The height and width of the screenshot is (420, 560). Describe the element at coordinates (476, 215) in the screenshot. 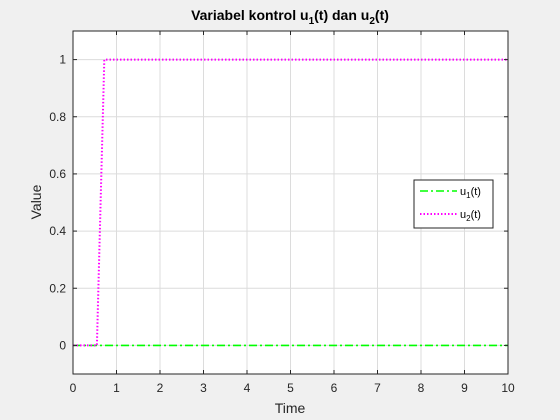

I see `legend-label-u2-end: (t)` at that location.